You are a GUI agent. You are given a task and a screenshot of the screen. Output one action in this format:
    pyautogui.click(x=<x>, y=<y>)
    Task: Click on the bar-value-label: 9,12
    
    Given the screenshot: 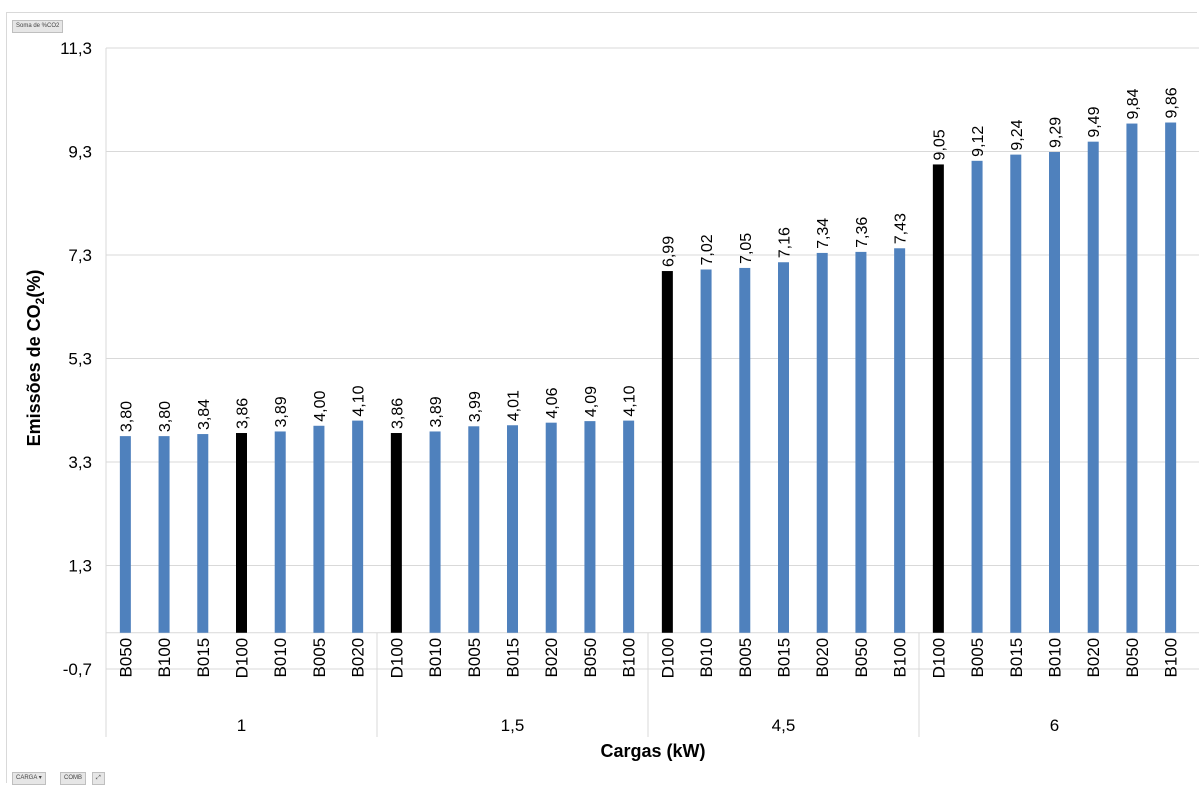 What is the action you would take?
    pyautogui.click(x=978, y=141)
    